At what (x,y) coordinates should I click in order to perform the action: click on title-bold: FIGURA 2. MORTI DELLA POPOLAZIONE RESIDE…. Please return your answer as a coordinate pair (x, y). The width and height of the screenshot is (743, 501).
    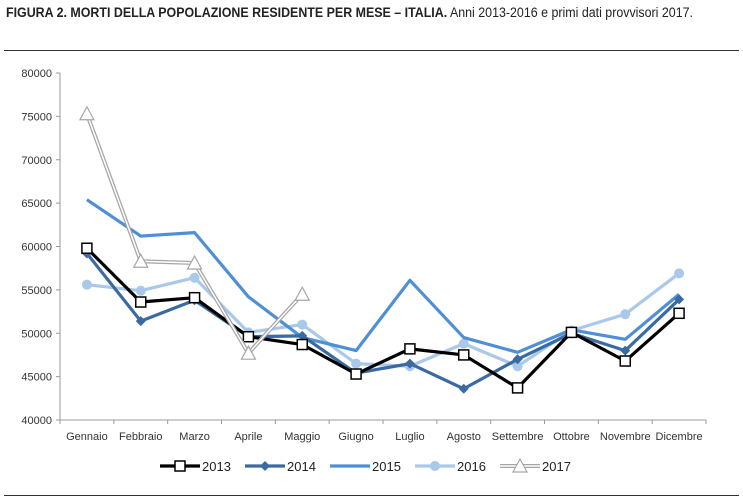
    Looking at the image, I should click on (227, 12).